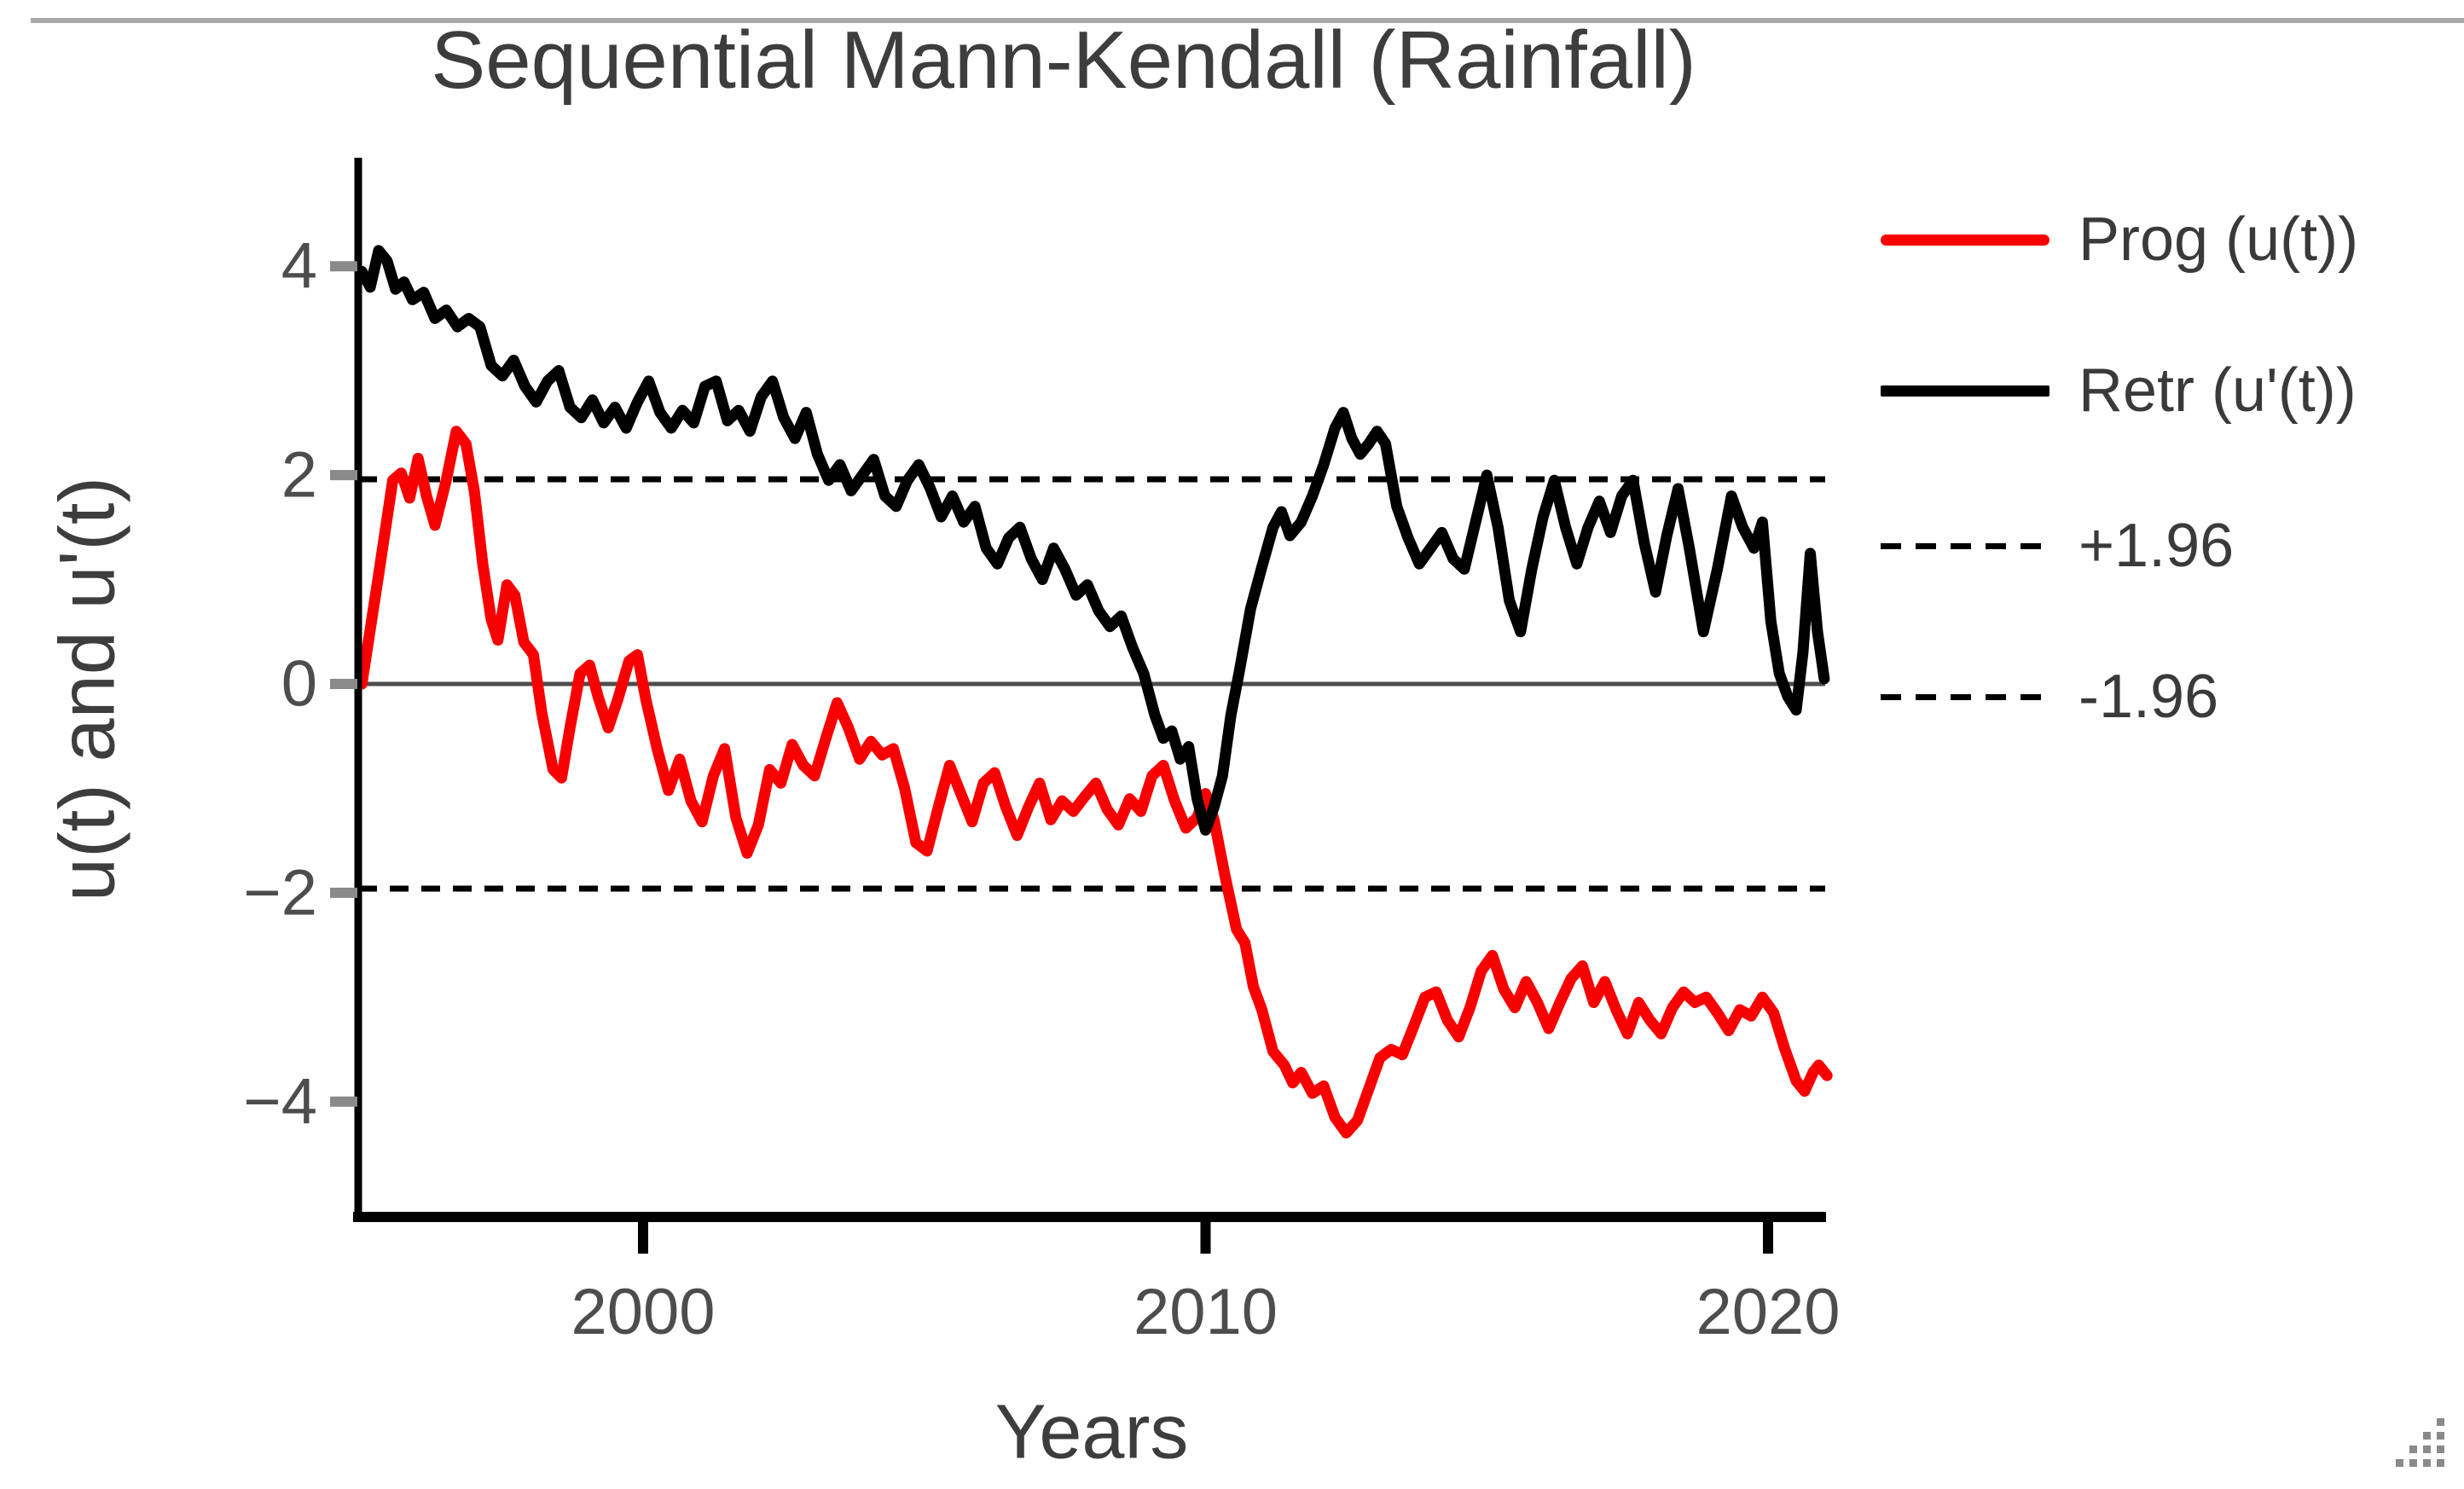 The image size is (2464, 1489). I want to click on top-divider-line, so click(1247, 20).